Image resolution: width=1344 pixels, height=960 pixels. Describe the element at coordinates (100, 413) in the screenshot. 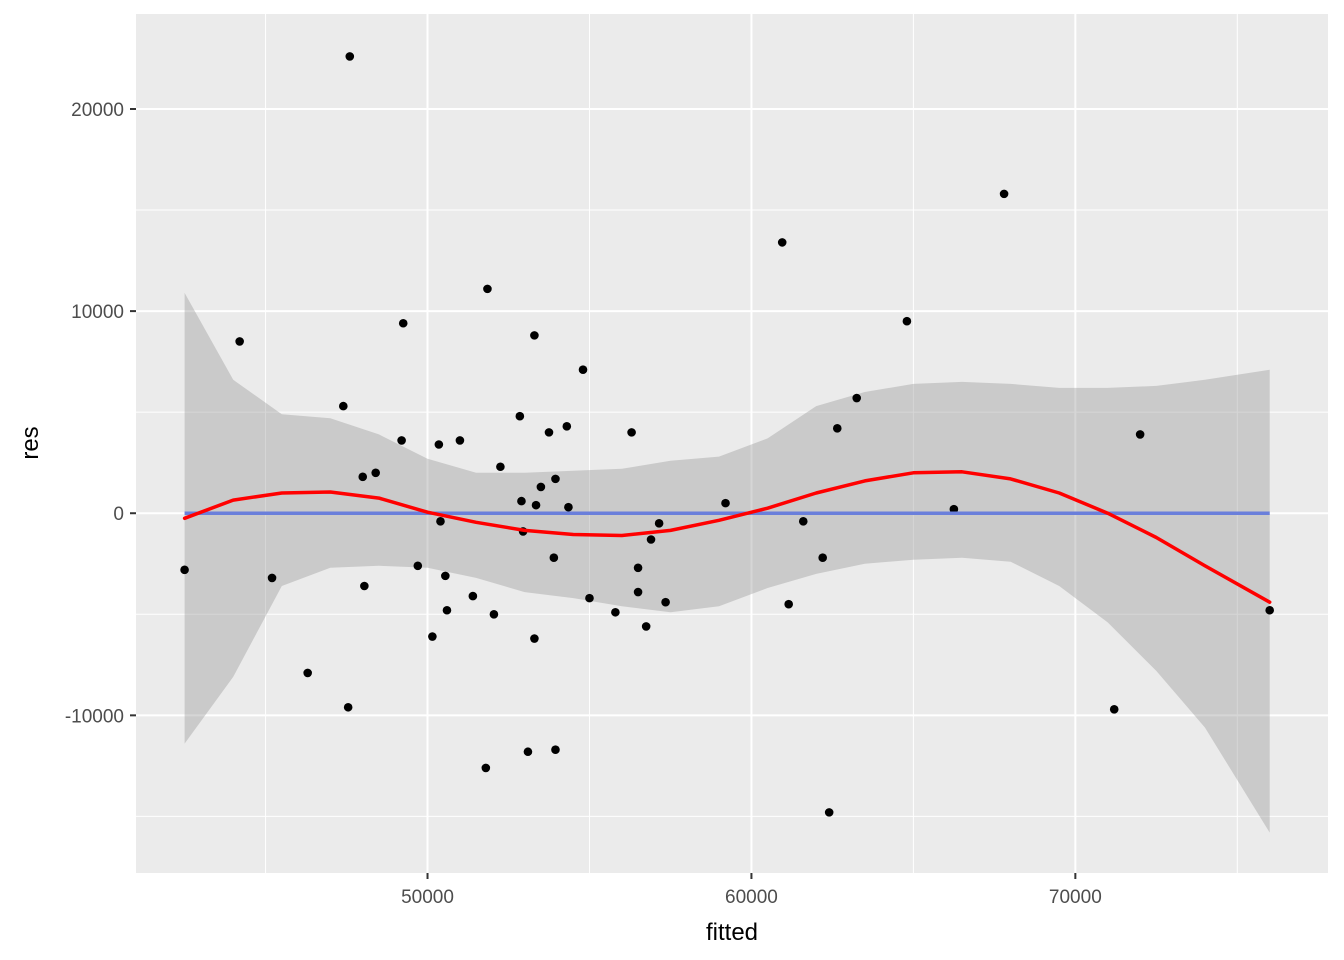

I see `y-axis-ticks: -10000 0 10000 20000` at that location.